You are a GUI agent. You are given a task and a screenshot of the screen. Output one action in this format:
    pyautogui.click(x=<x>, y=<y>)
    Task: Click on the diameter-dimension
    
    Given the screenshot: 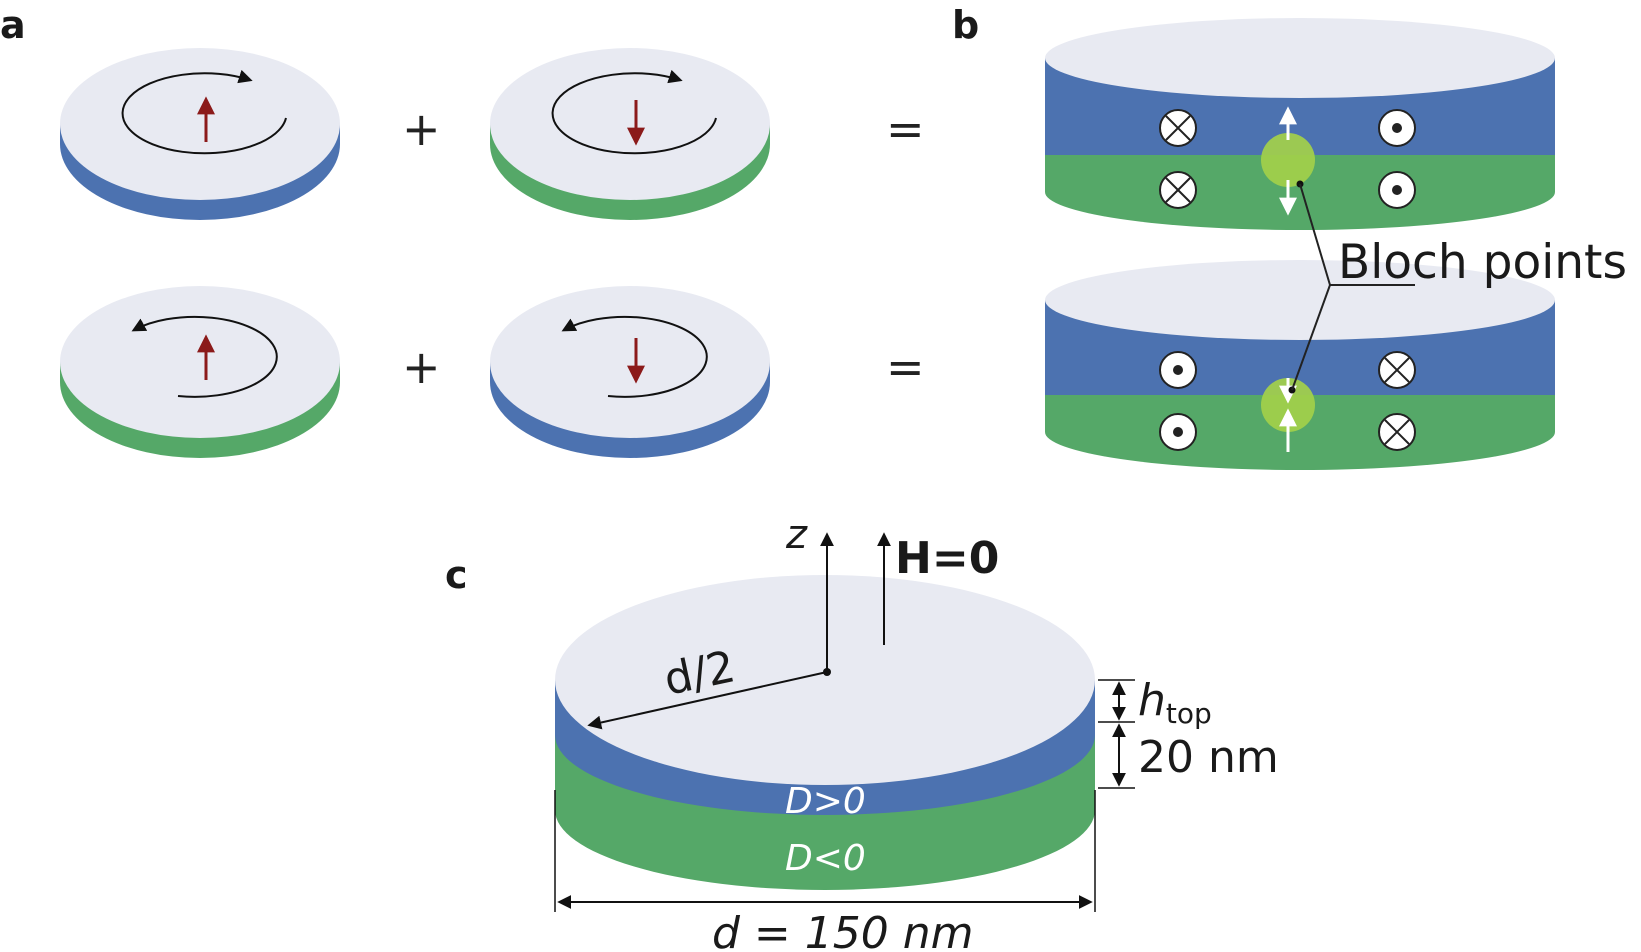 What is the action you would take?
    pyautogui.click(x=825, y=851)
    